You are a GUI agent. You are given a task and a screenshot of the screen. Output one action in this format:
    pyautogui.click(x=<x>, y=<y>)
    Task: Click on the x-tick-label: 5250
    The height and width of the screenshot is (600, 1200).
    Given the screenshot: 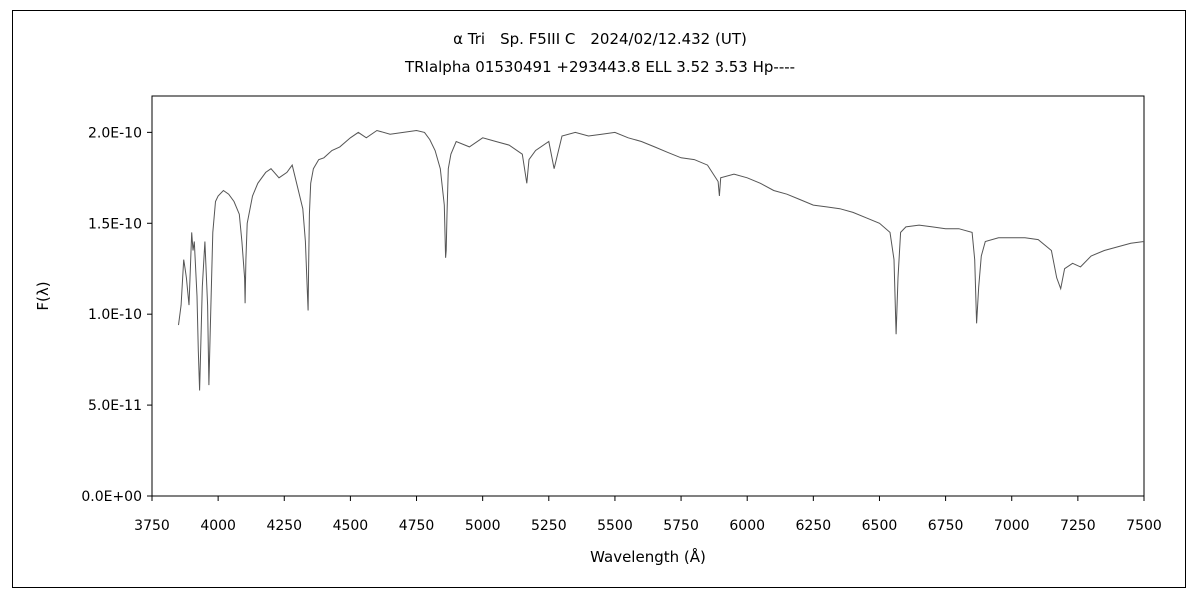 What is the action you would take?
    pyautogui.click(x=549, y=526)
    